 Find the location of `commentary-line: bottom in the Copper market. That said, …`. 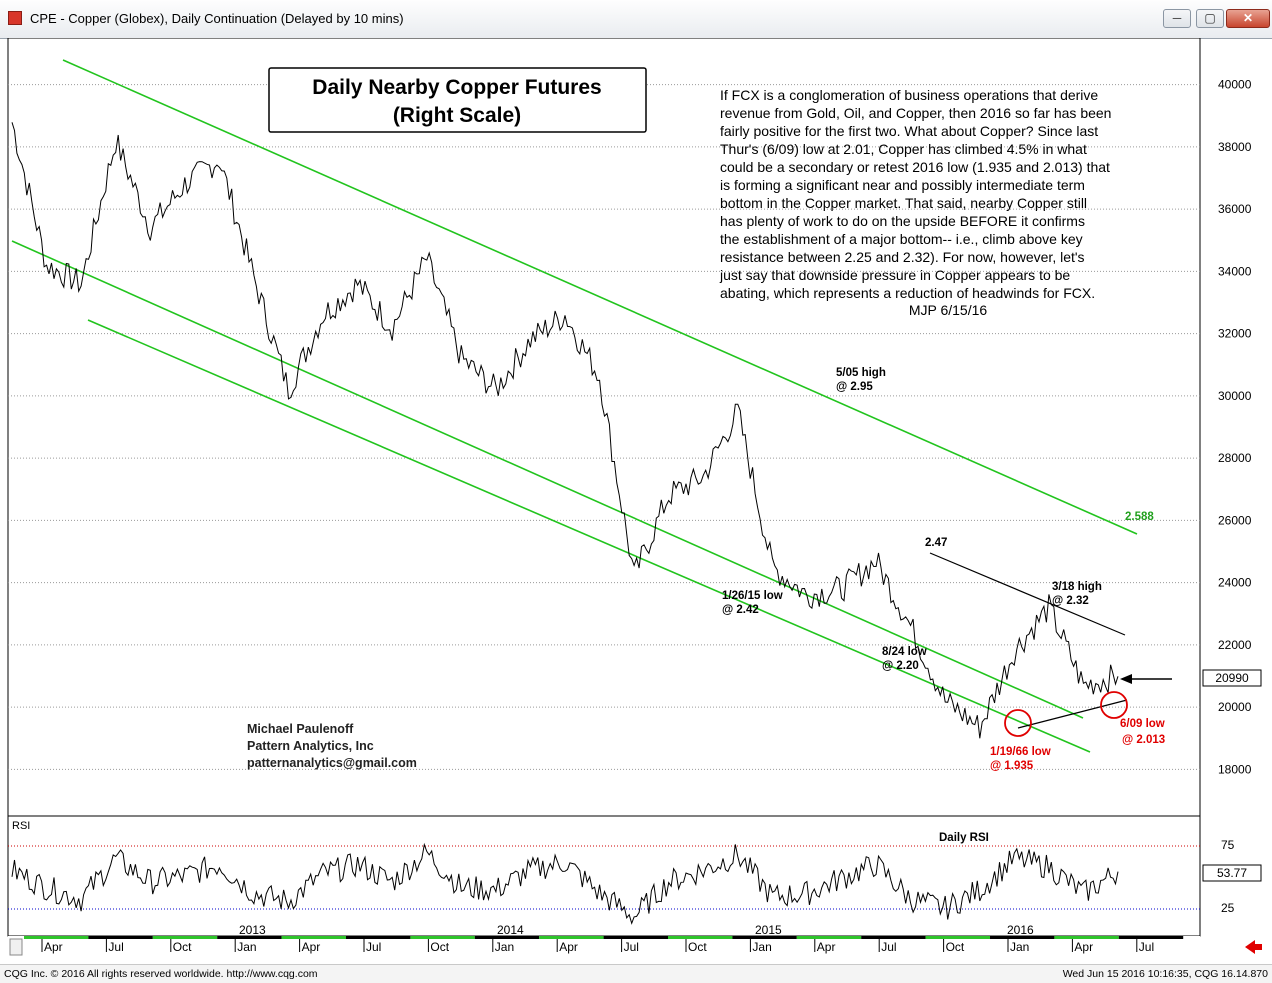

commentary-line: bottom in the Copper market. That said, … is located at coordinates (903, 203).